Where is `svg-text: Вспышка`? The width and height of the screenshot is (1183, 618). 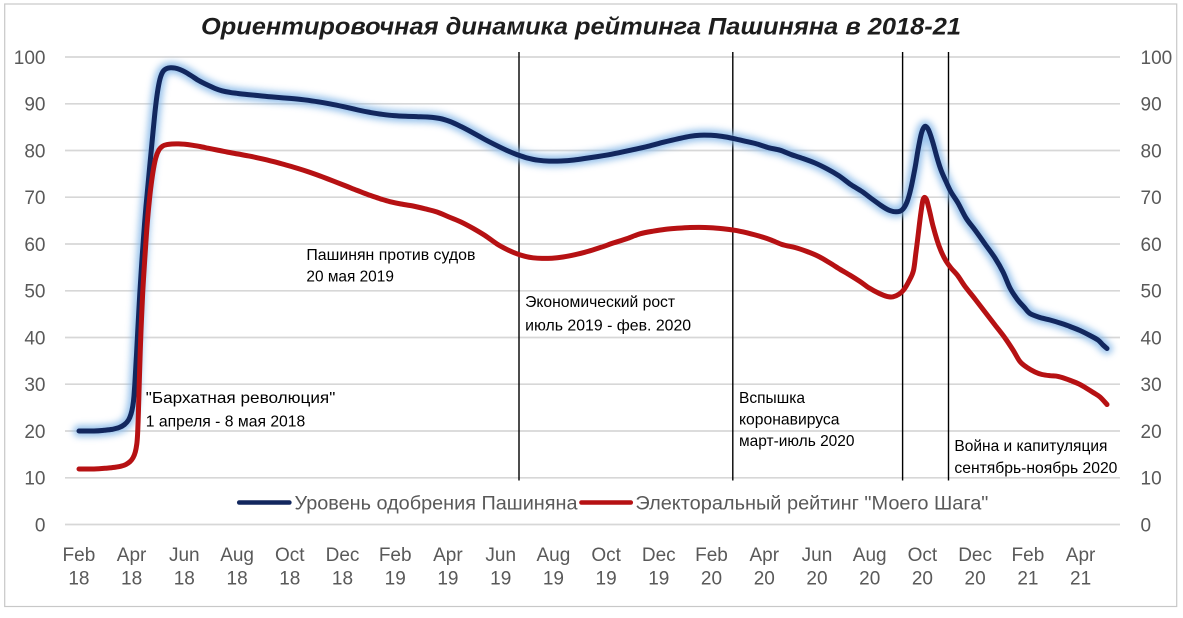
svg-text: Вспышка is located at coordinates (772, 398).